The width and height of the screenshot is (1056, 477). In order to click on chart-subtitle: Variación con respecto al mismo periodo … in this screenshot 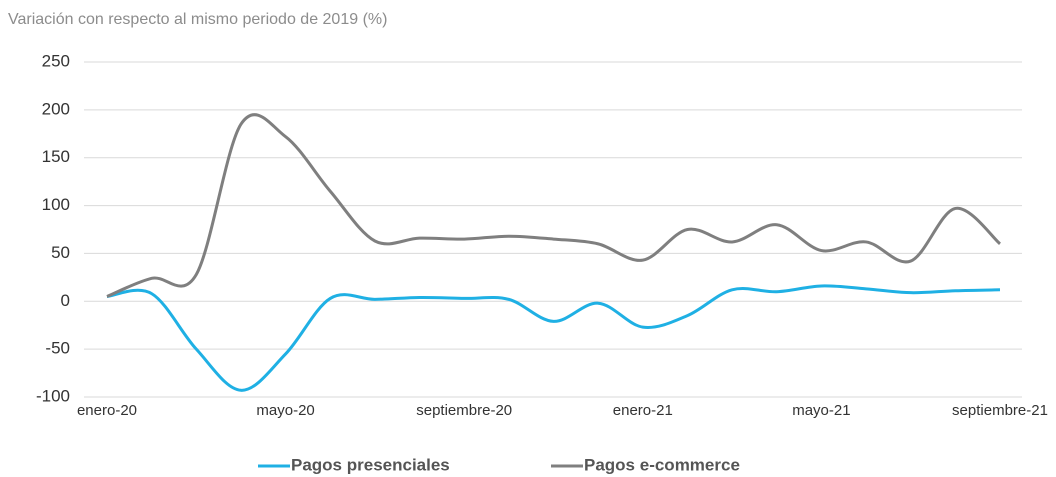, I will do `click(197, 19)`.